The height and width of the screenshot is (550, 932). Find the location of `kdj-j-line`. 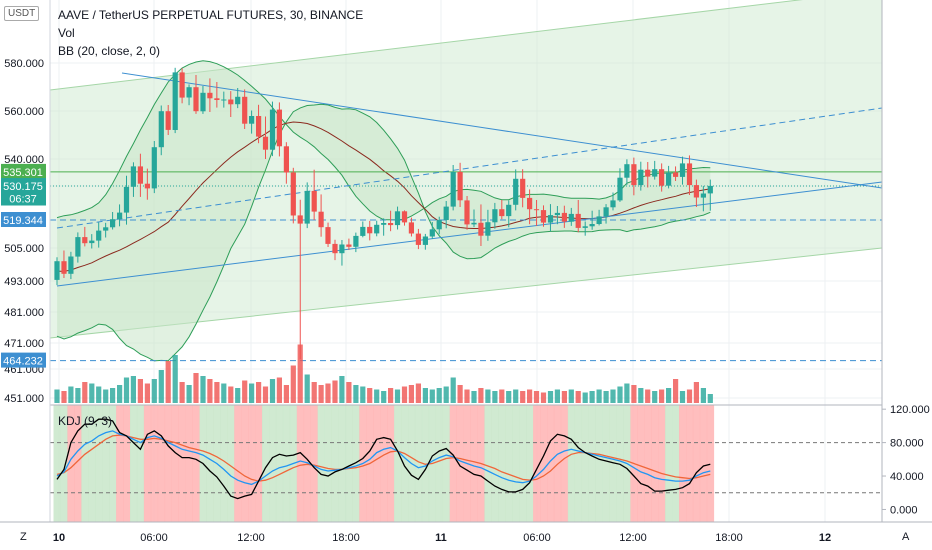

kdj-j-line is located at coordinates (383, 459).